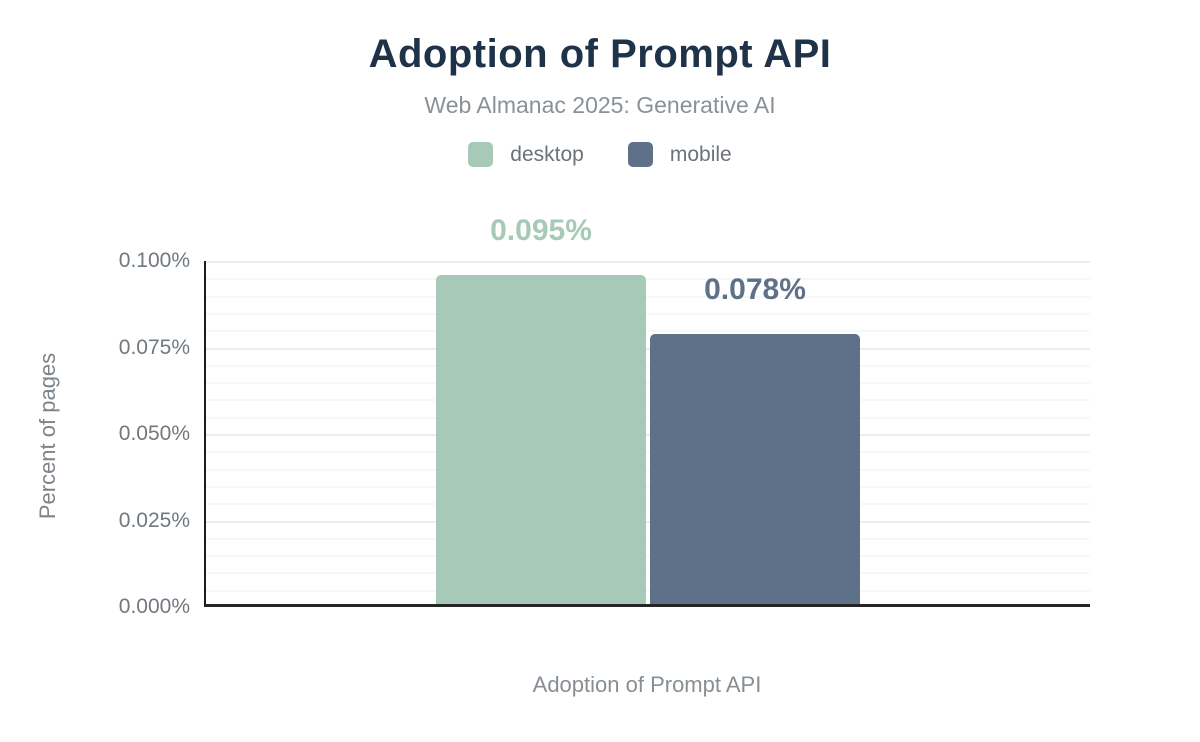 This screenshot has width=1200, height=742. Describe the element at coordinates (481, 154) in the screenshot. I see `desktop-swatch-icon` at that location.